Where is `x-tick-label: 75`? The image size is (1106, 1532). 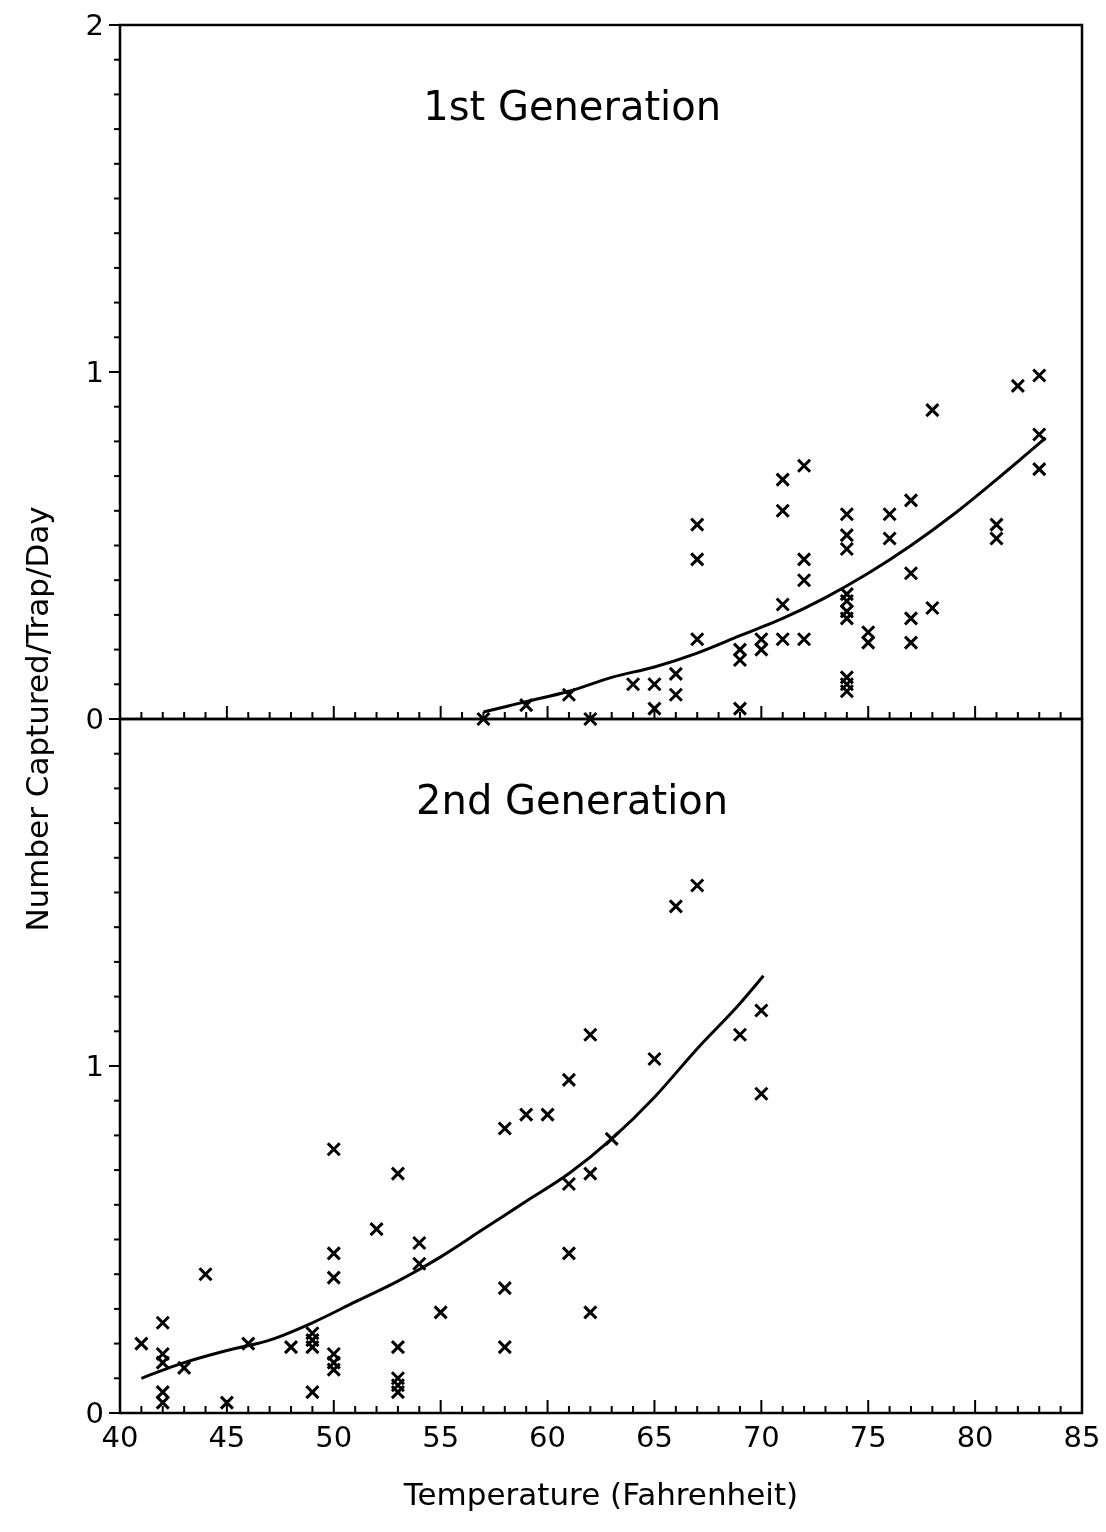
x-tick-label: 75 is located at coordinates (868, 1437).